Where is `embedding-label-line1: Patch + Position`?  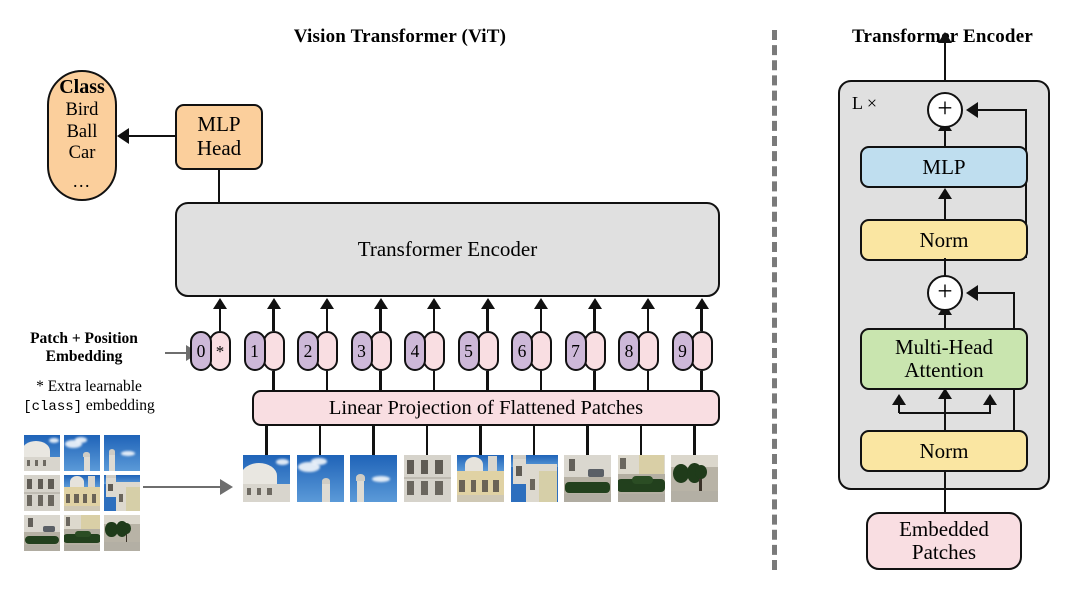 embedding-label-line1: Patch + Position is located at coordinates (84, 338).